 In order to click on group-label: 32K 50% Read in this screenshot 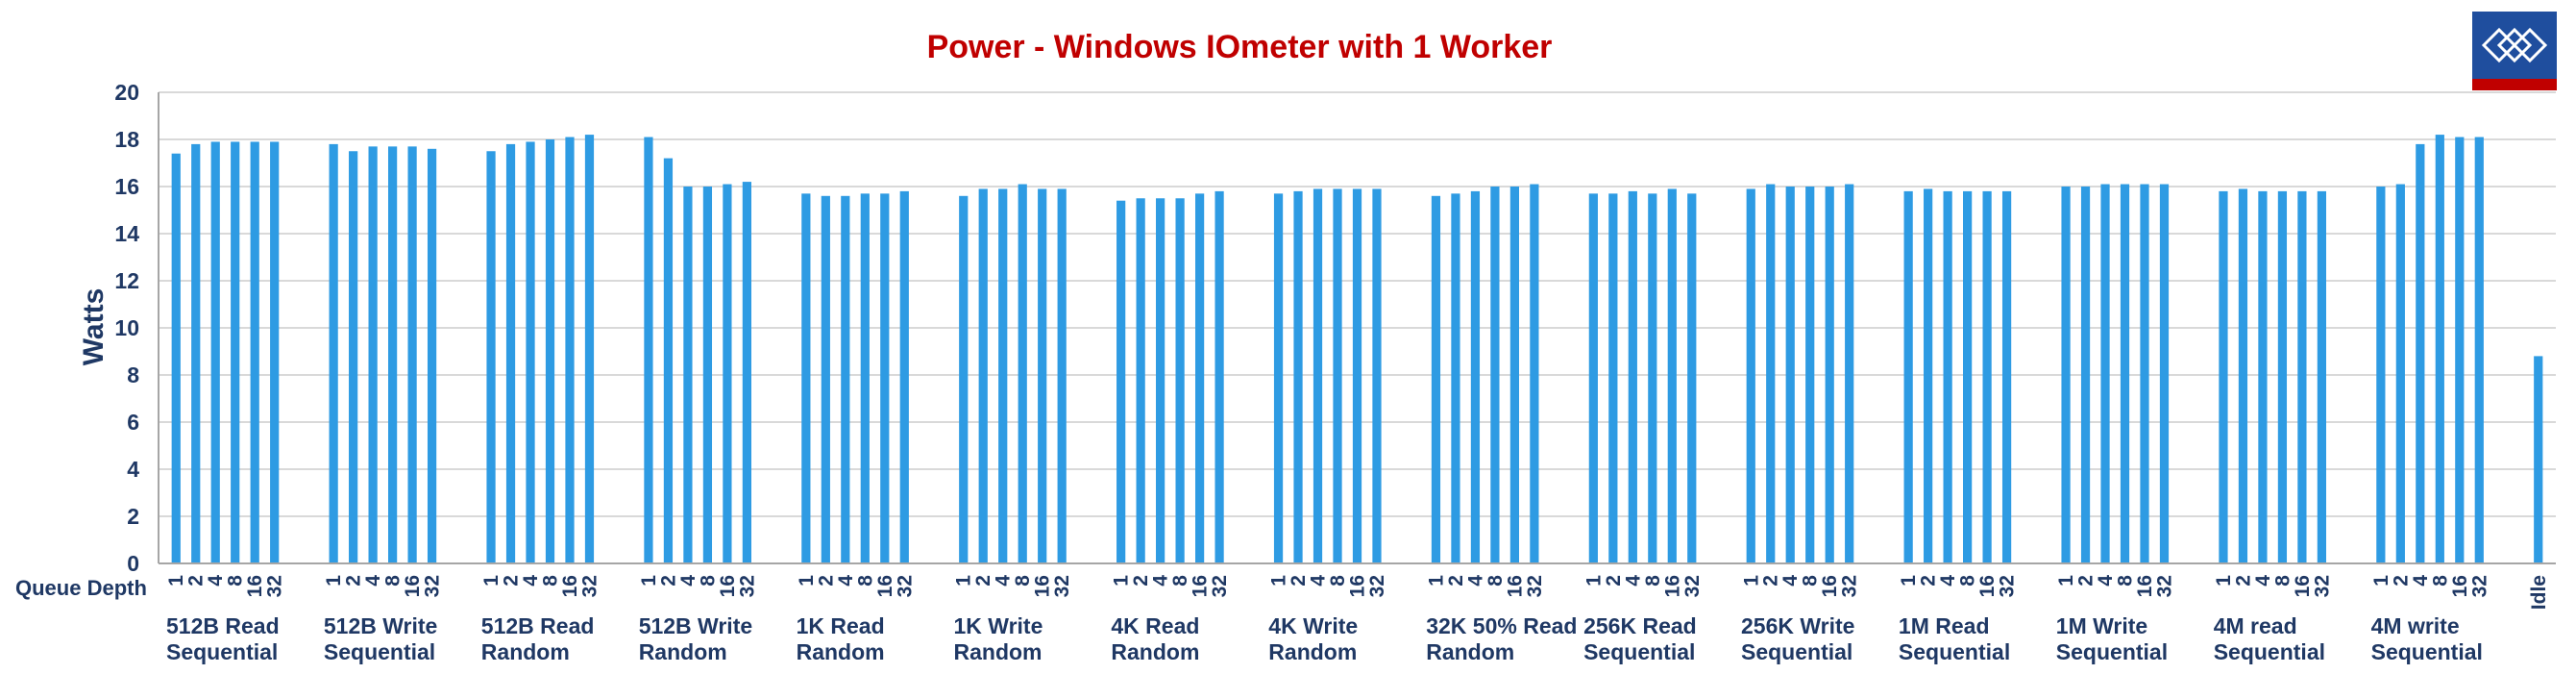, I will do `click(1501, 626)`.